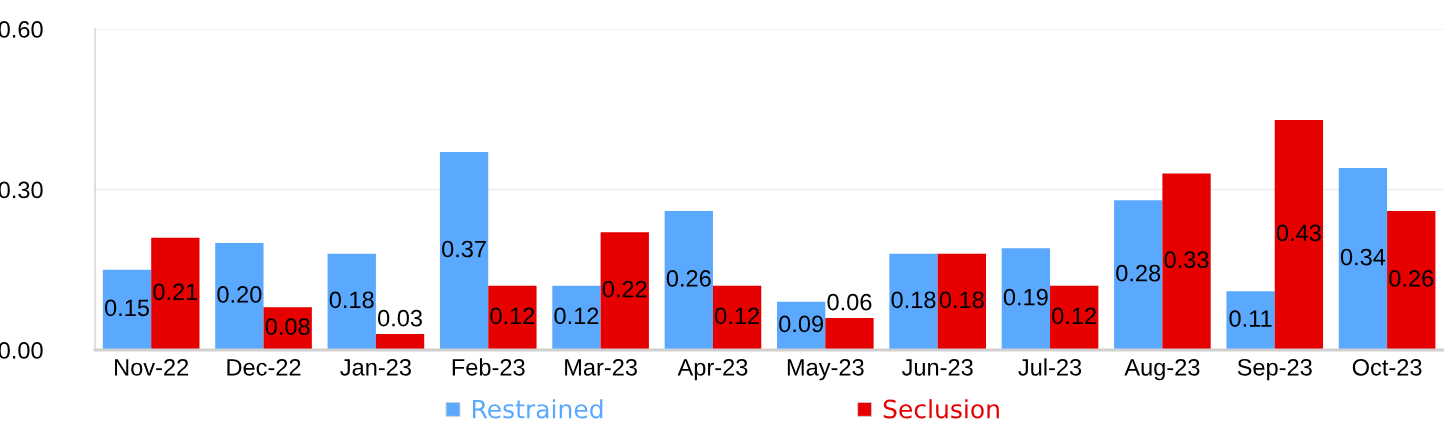 The image size is (1444, 434). What do you see at coordinates (1274, 369) in the screenshot?
I see `x-tick-label: Sep-23` at bounding box center [1274, 369].